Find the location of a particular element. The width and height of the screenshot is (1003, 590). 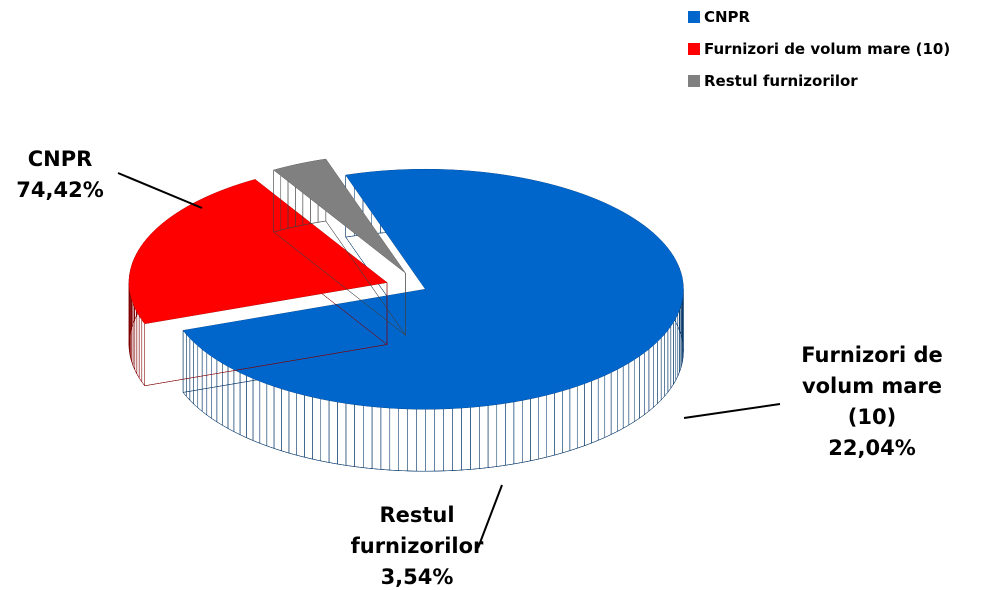

legend-entry: CNPR is located at coordinates (719, 17).